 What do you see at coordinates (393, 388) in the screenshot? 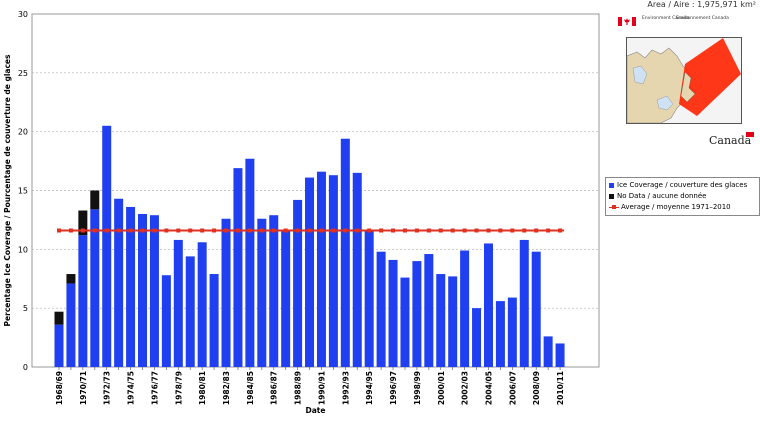
I see `x-tick-label: 1996/97` at bounding box center [393, 388].